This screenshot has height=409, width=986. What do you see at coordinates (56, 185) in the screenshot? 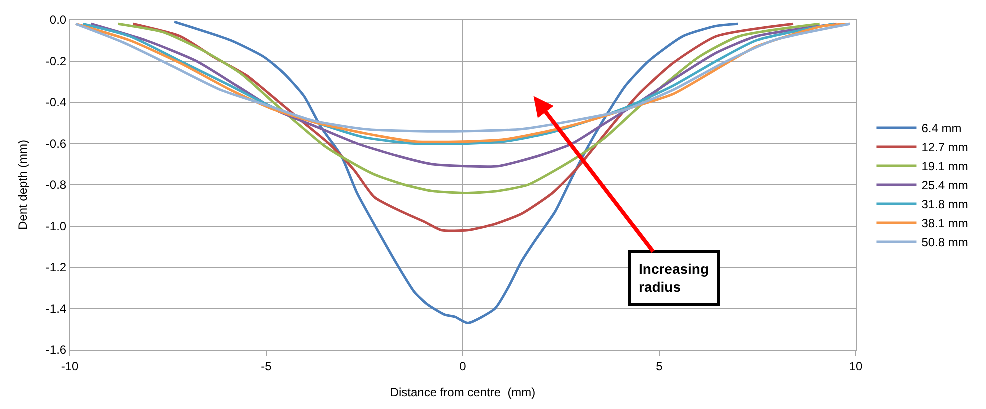
I see `y-tick-label: -0.8` at bounding box center [56, 185].